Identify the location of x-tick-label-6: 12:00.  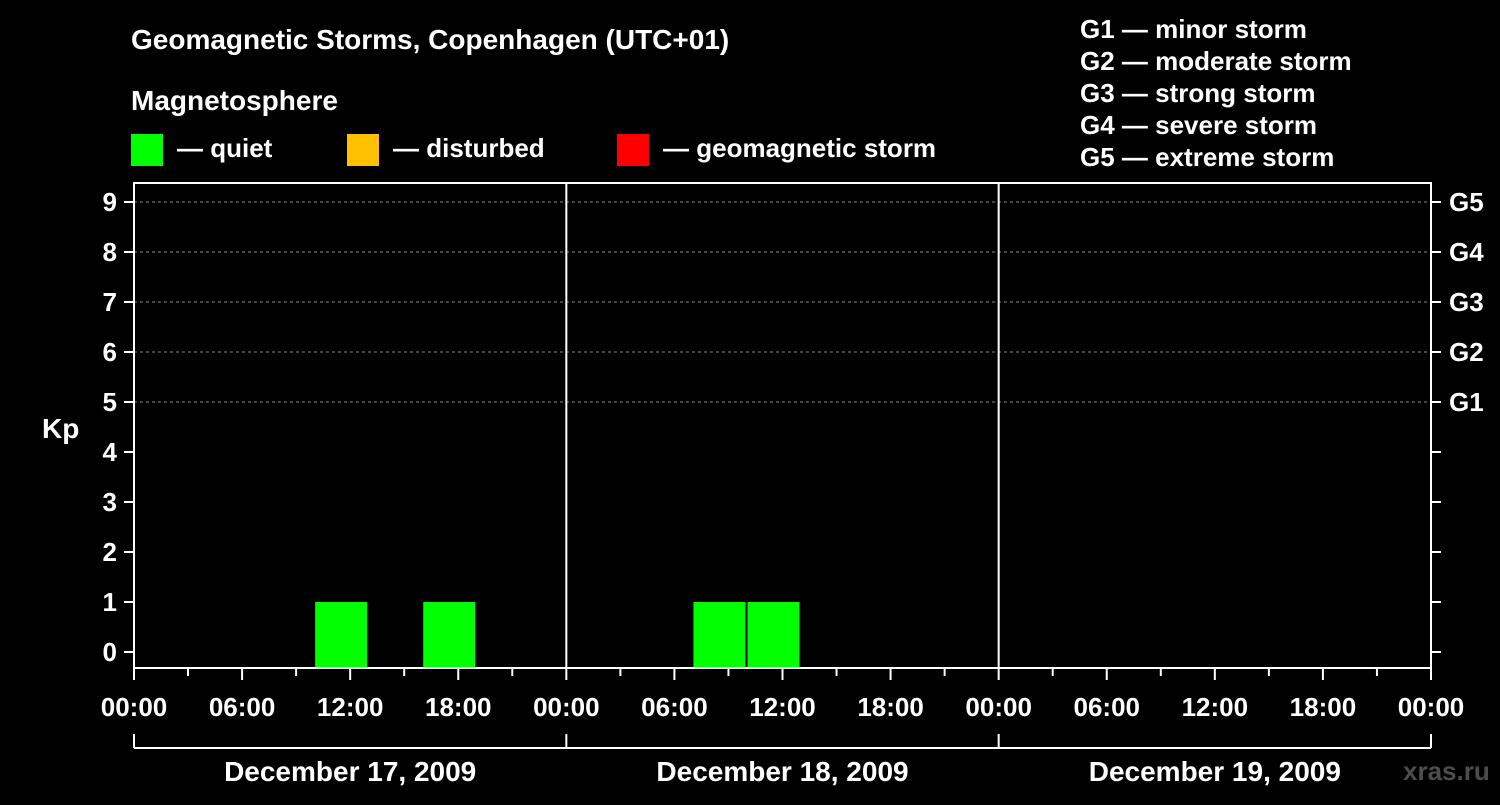
(782, 707).